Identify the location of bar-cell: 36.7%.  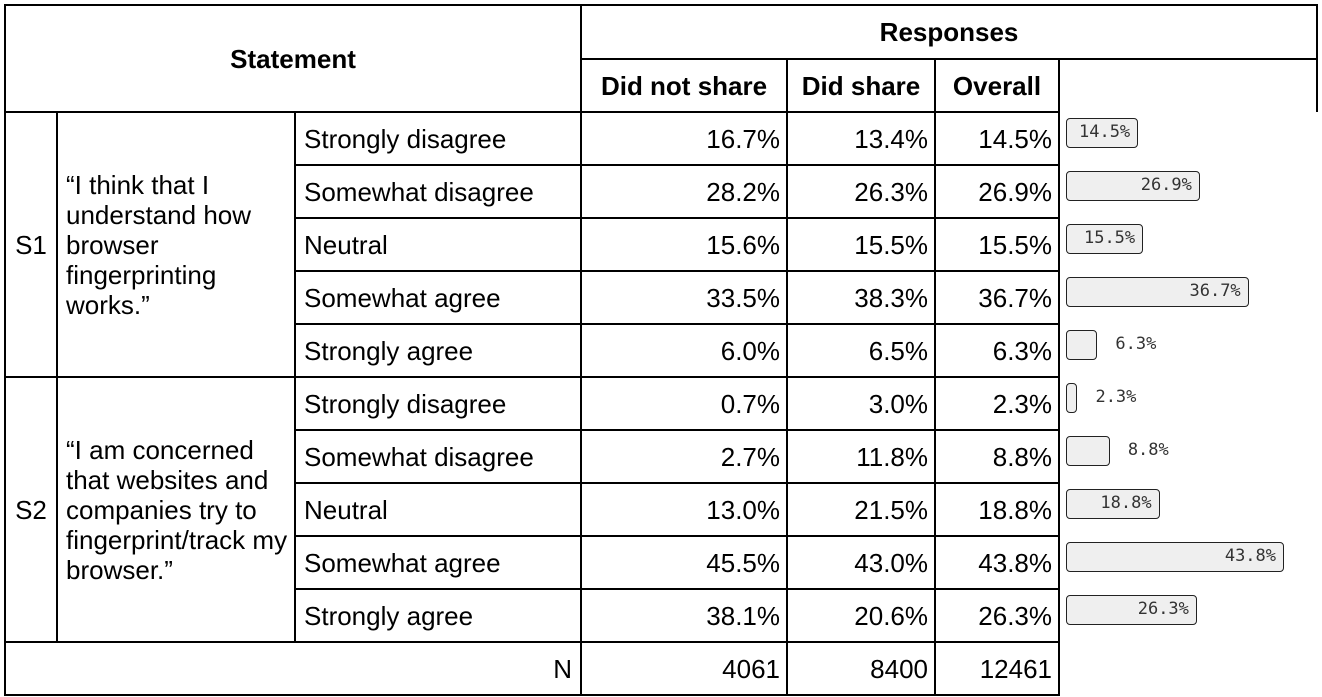
(1188, 297).